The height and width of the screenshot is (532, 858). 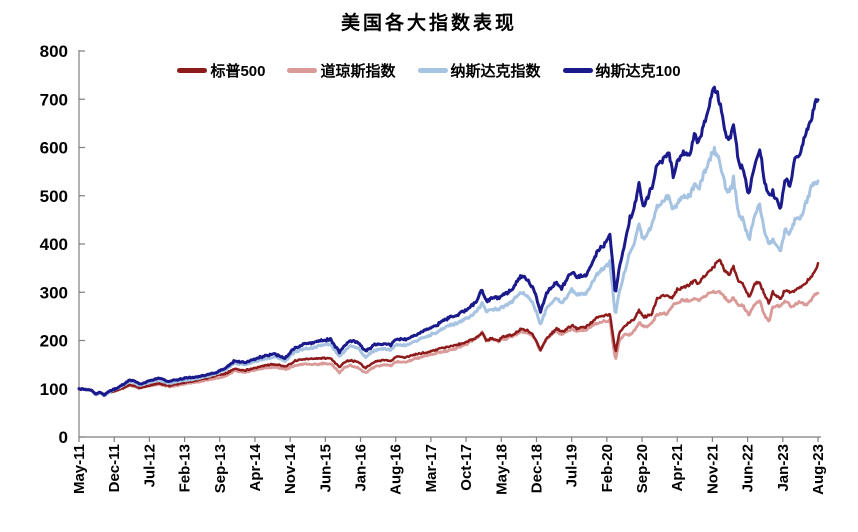 I want to click on x-tick-label: May-11, so click(x=79, y=469).